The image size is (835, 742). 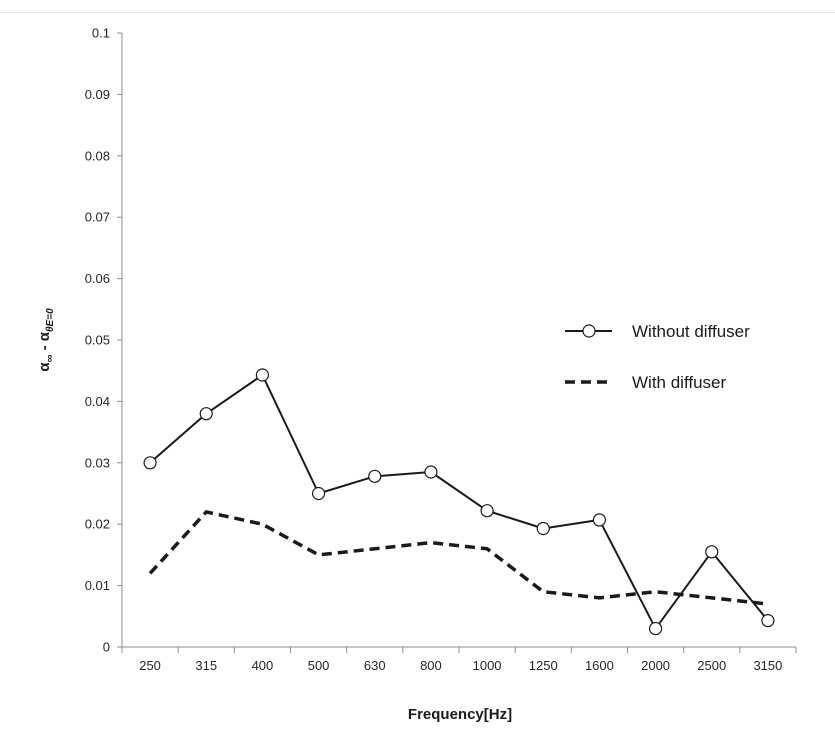 What do you see at coordinates (460, 714) in the screenshot?
I see `x-axis-title: Frequency[Hz]` at bounding box center [460, 714].